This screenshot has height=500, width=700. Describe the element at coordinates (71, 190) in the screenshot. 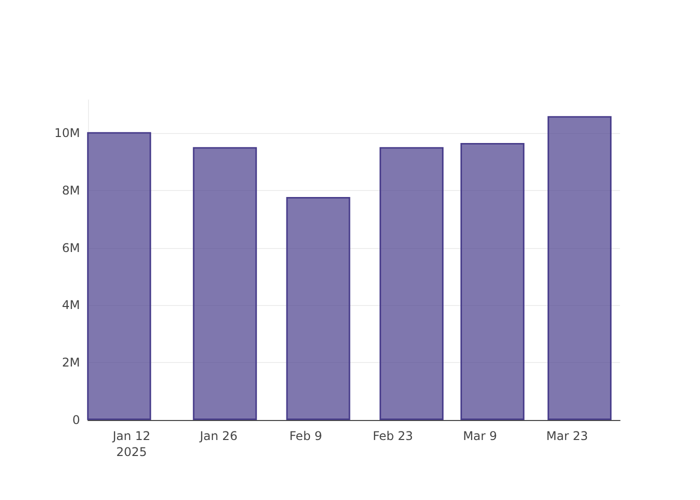

I see `y-tick-label: 8M` at that location.